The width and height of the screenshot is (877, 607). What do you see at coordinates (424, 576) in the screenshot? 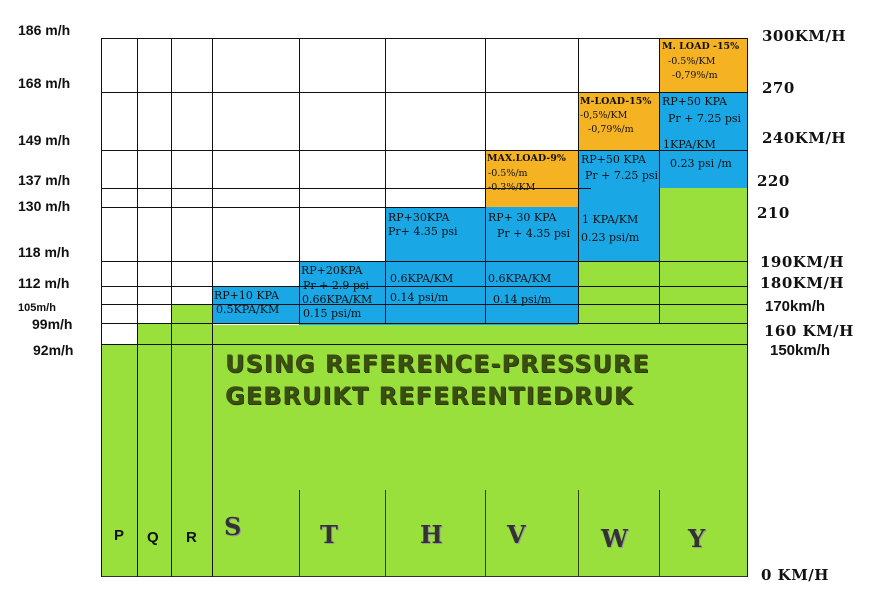
I see `baseline` at bounding box center [424, 576].